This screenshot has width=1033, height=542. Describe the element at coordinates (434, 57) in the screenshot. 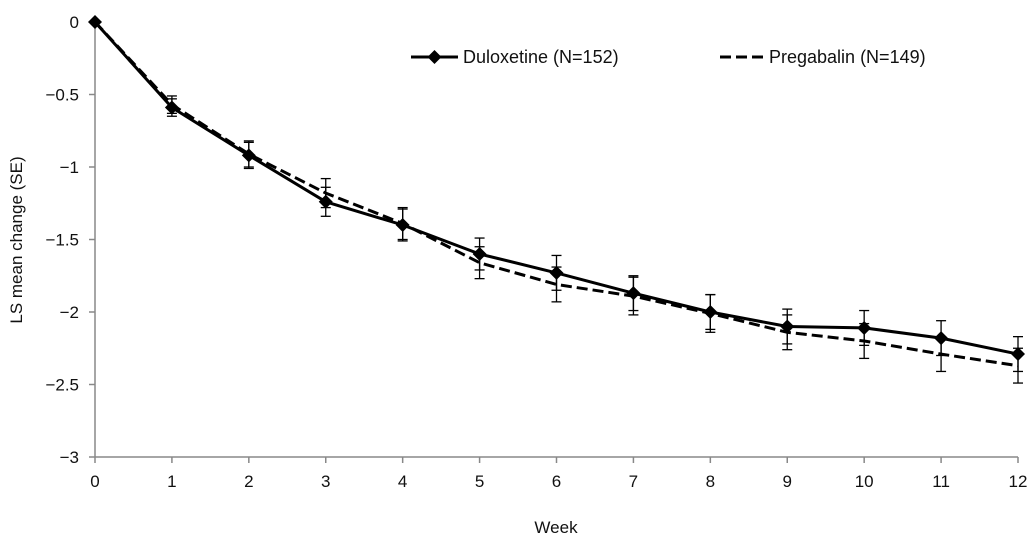

I see `legend-duloxetine-marker` at that location.